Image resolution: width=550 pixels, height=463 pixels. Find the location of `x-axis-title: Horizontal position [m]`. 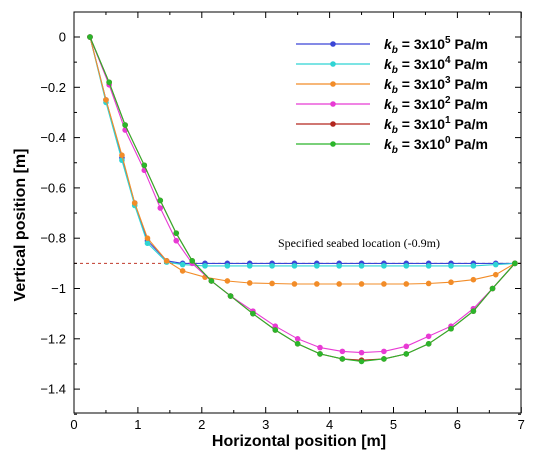

x-axis-title: Horizontal position [m] is located at coordinates (299, 441).